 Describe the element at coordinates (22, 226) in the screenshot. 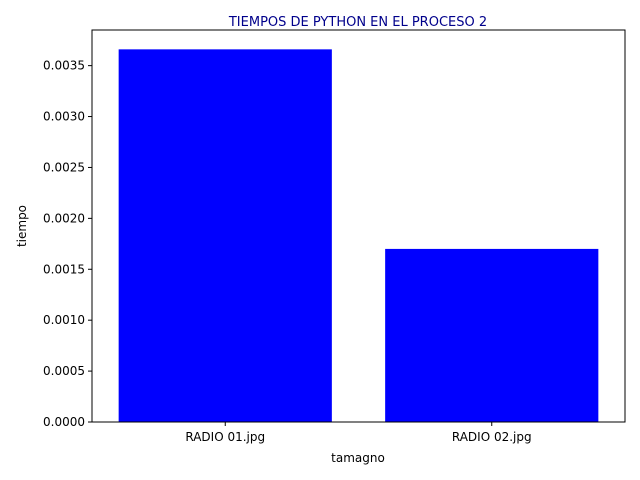

I see `y-axis-label: tiempo` at that location.